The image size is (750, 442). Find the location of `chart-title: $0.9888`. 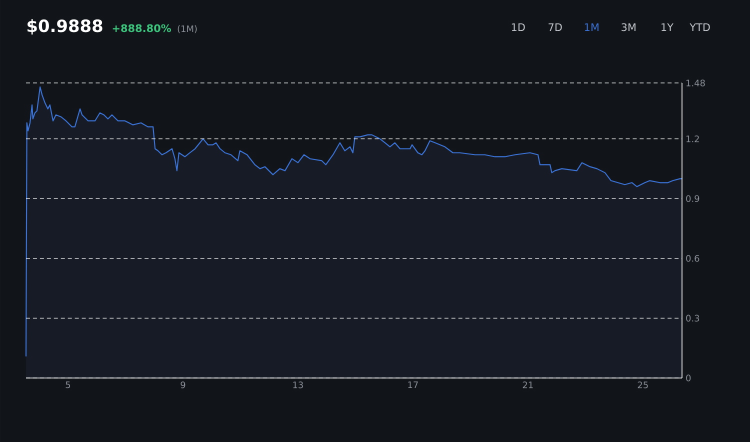

chart-title: $0.9888 is located at coordinates (65, 26).